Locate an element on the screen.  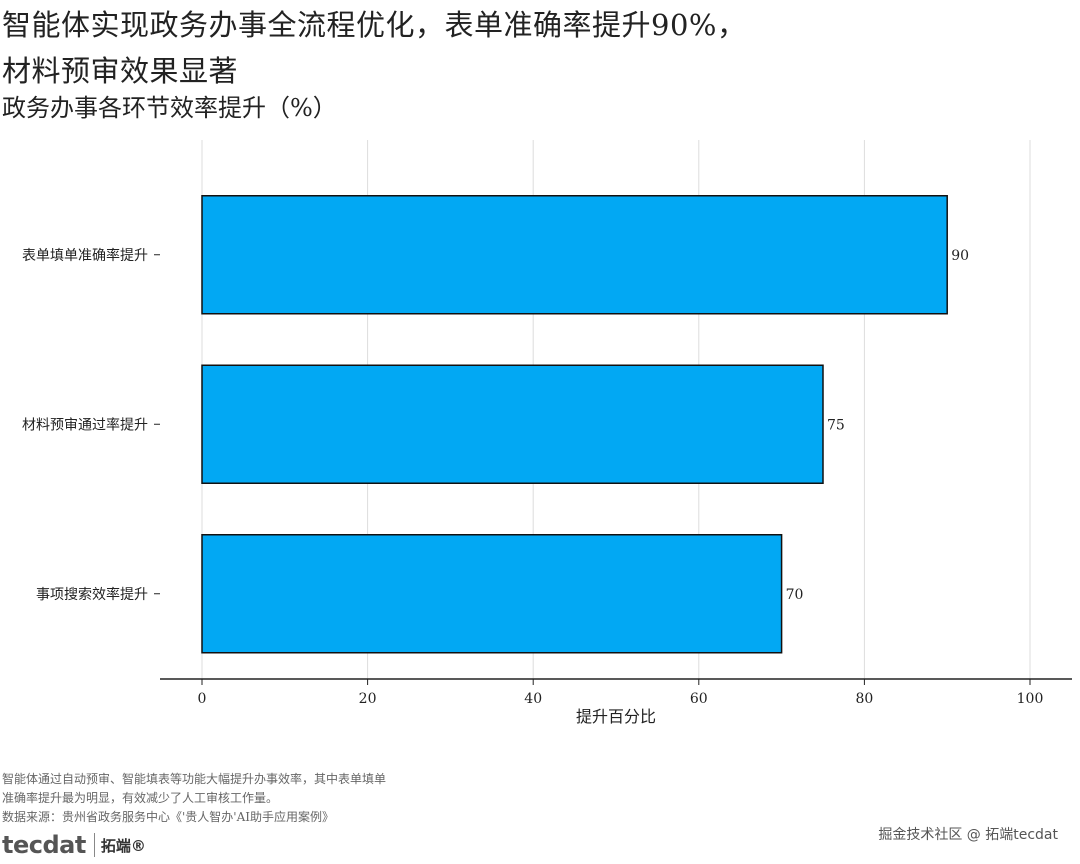
brand-logo: tecdat 拓端® is located at coordinates (74, 845).